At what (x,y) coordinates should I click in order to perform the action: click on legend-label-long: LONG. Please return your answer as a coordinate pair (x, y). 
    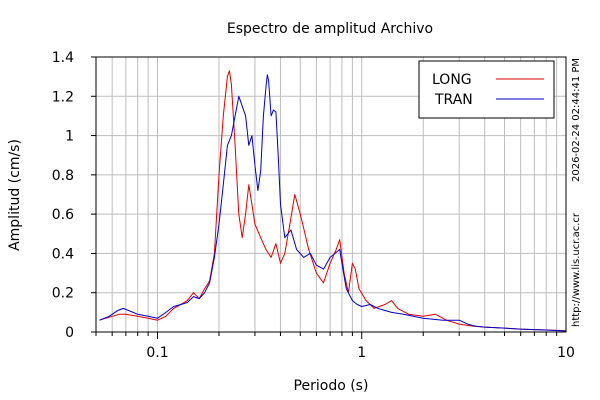
    Looking at the image, I should click on (452, 80).